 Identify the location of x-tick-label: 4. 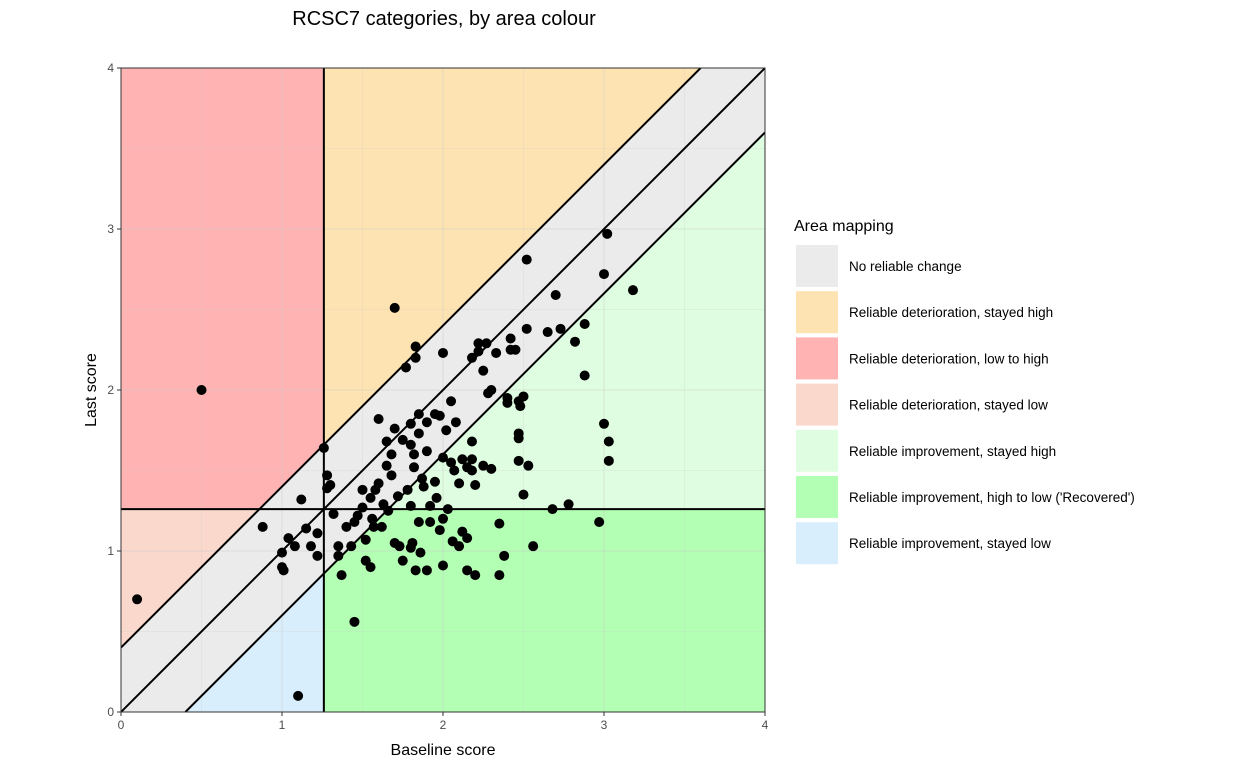
(765, 725).